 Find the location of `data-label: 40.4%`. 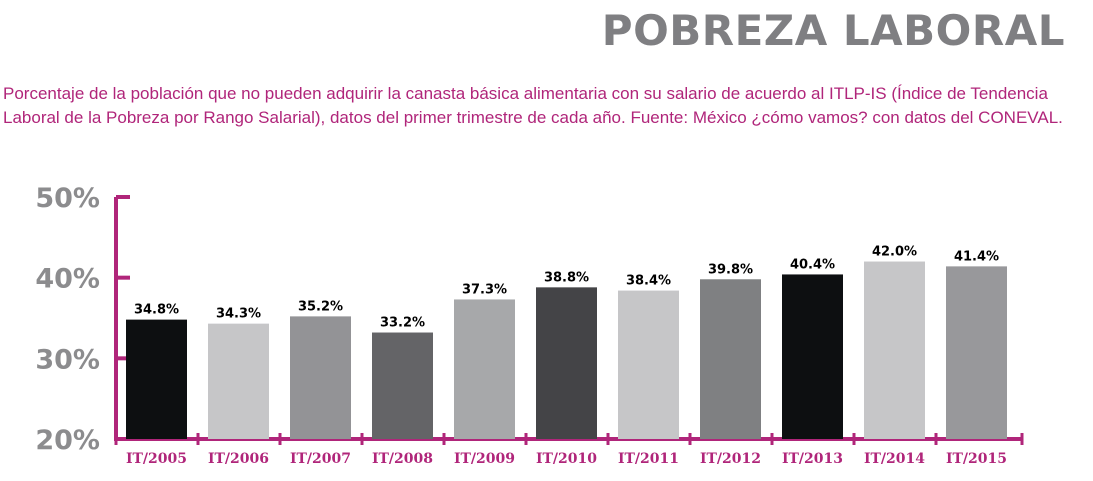

data-label: 40.4% is located at coordinates (812, 264).